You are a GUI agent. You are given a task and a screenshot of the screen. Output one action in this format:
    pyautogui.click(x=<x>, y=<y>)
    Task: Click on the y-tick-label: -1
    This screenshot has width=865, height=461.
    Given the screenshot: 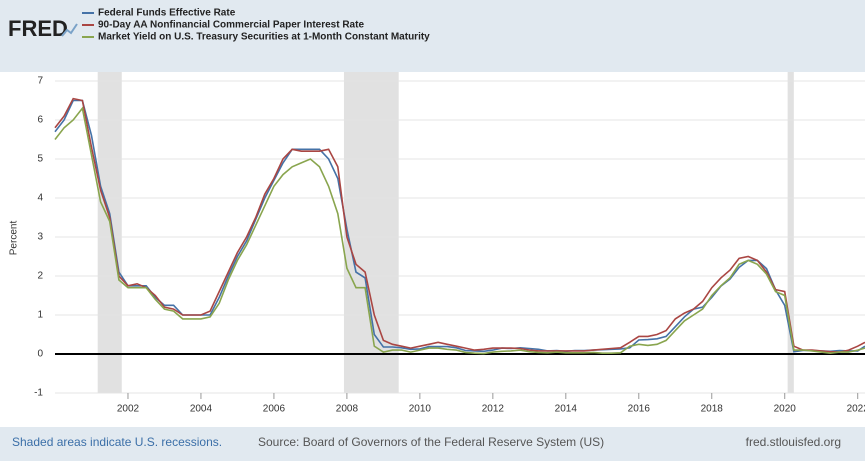 What is the action you would take?
    pyautogui.click(x=38, y=393)
    